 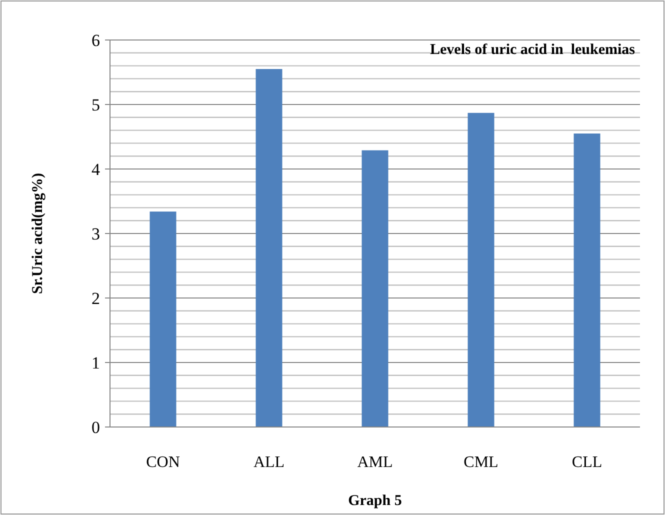 What do you see at coordinates (587, 462) in the screenshot?
I see `x-tick-label: CLL` at bounding box center [587, 462].